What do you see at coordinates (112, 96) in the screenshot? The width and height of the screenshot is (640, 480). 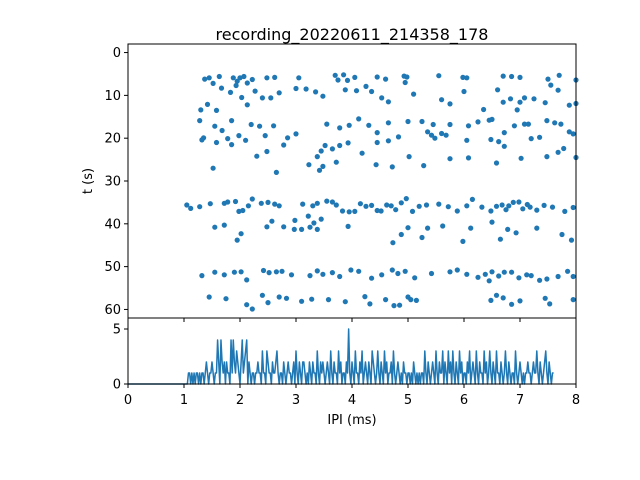 I see `raster-y-tick-label: 10` at bounding box center [112, 96].